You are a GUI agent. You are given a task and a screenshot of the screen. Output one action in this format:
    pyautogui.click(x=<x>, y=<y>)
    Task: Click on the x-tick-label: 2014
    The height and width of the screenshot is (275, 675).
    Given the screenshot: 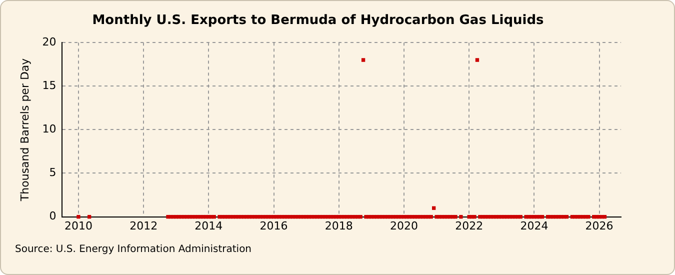 What is the action you would take?
    pyautogui.click(x=208, y=225)
    